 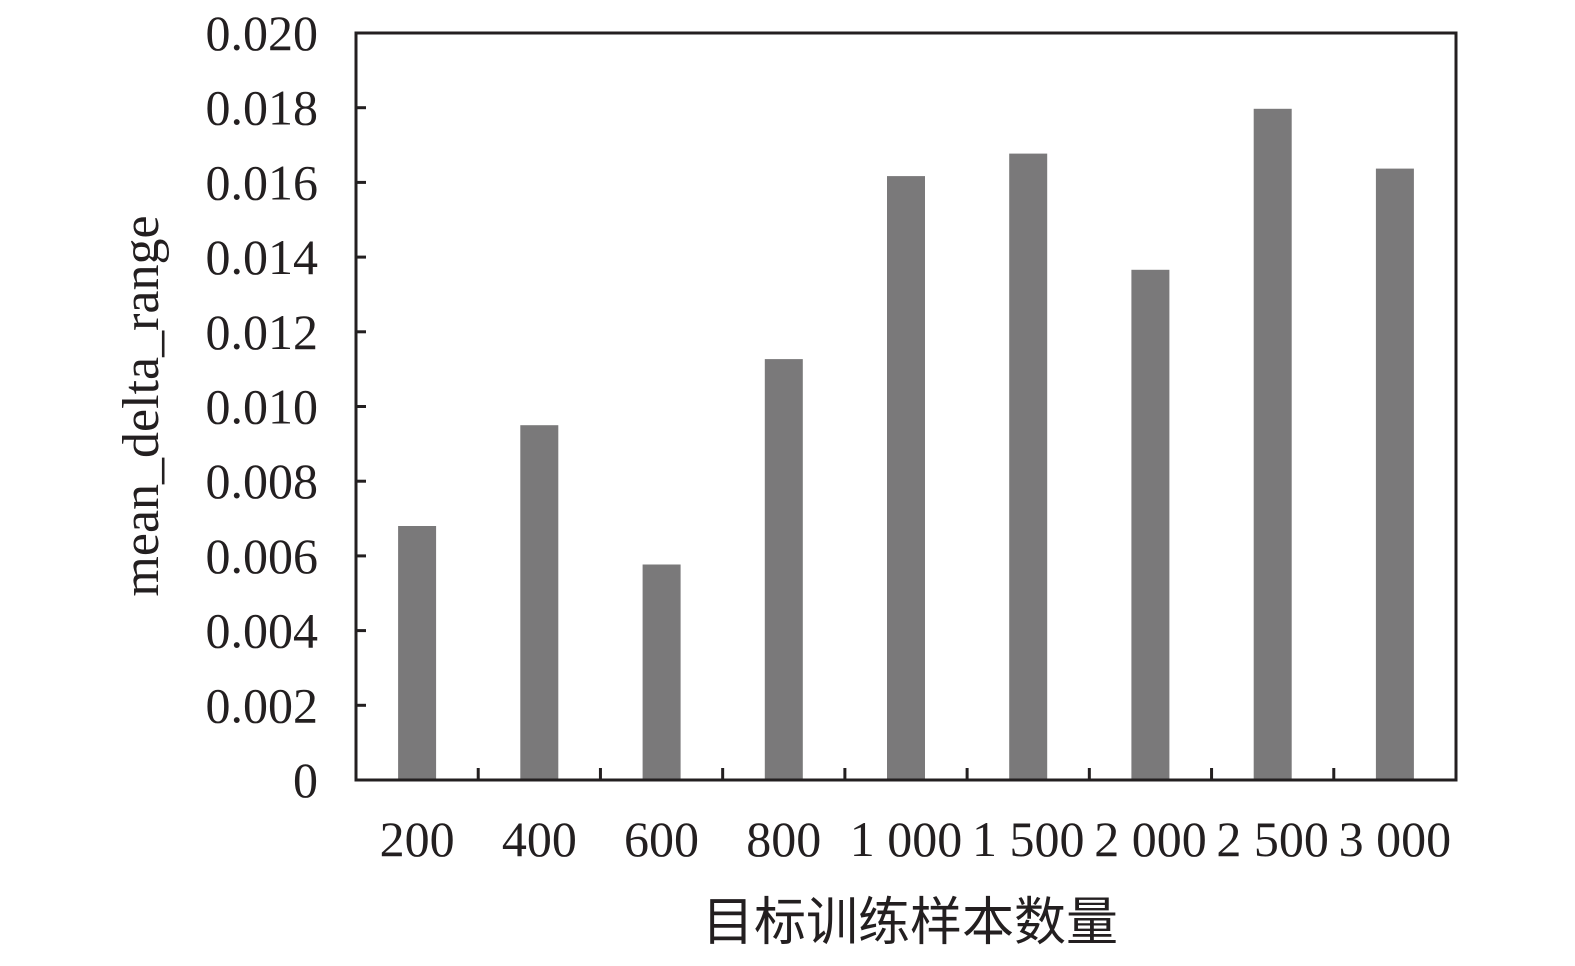 I want to click on x-tick-label: 800, so click(x=783, y=839).